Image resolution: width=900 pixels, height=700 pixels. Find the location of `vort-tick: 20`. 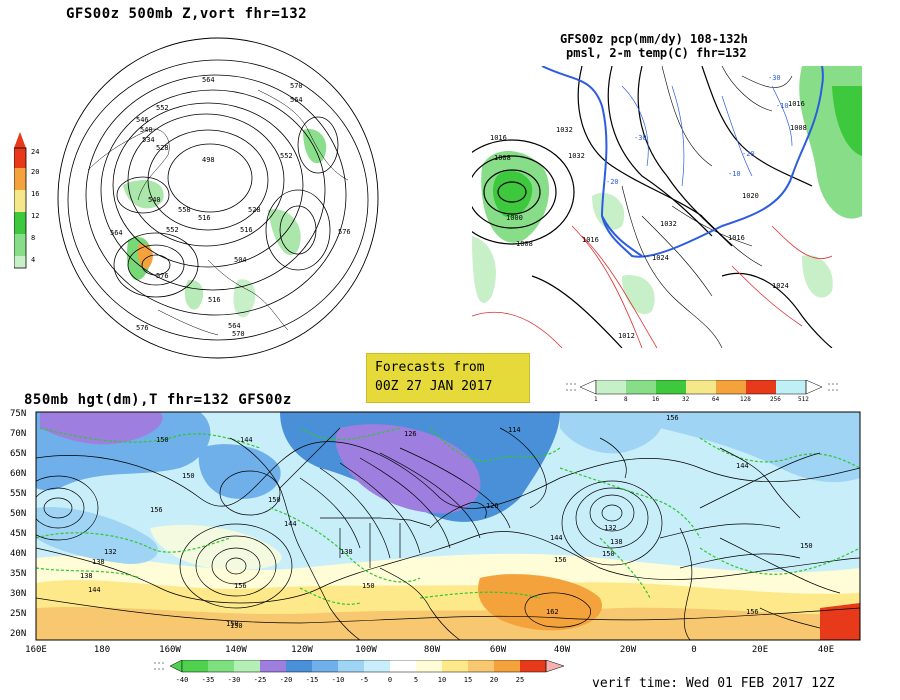

vort-tick: 20 is located at coordinates (35, 172).